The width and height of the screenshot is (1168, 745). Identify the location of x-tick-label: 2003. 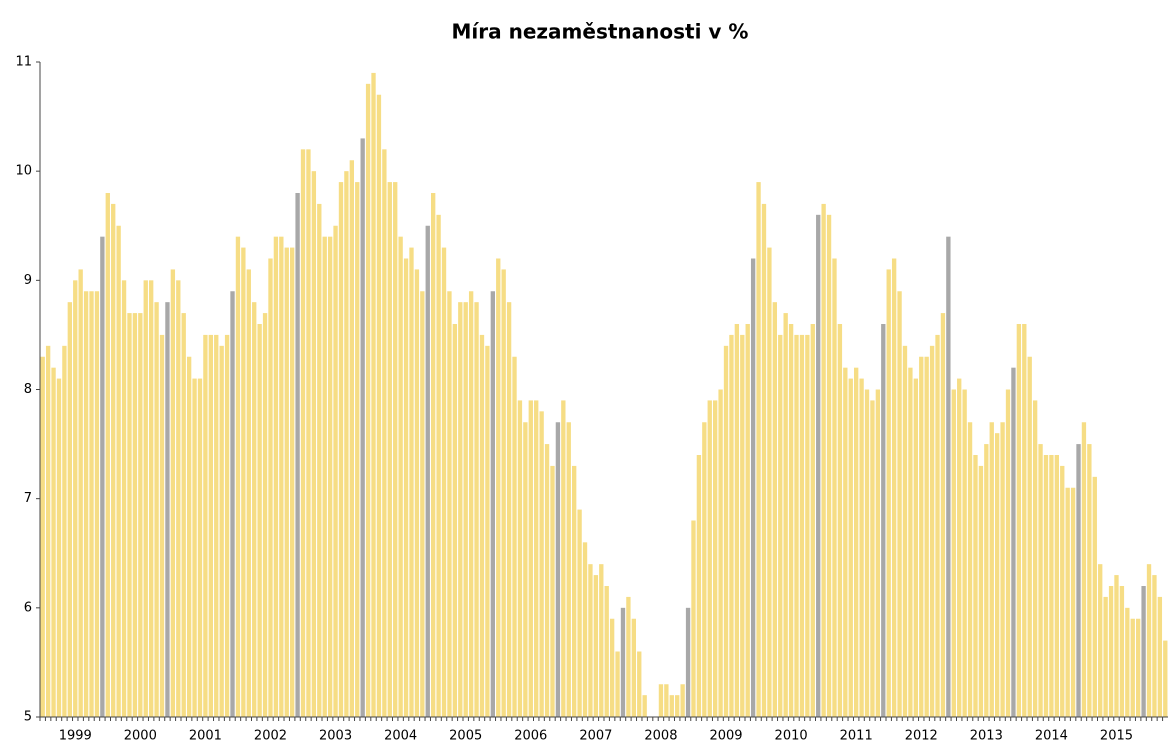
(335, 736).